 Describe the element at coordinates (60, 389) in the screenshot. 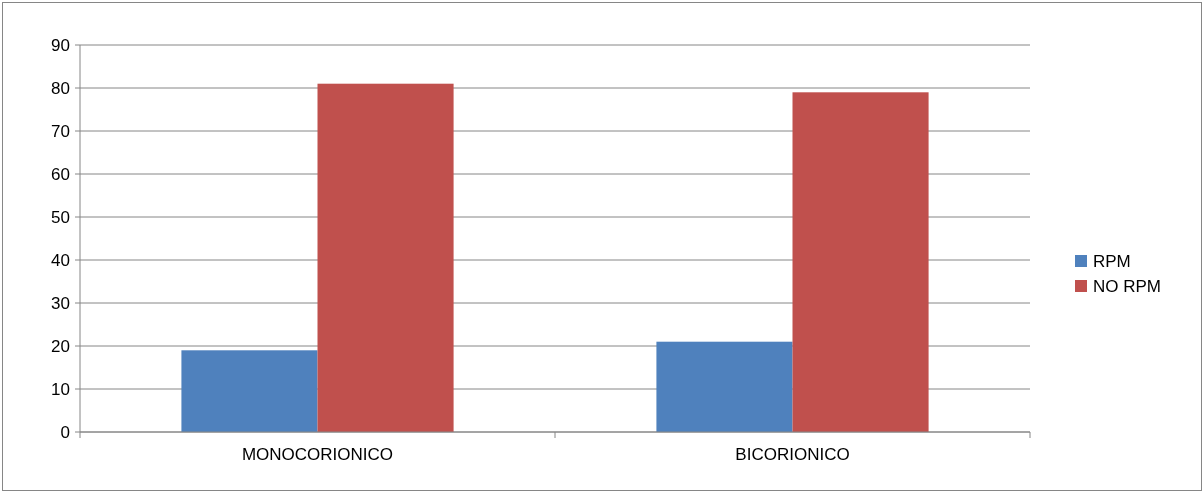

I see `y-tick-label: 10` at that location.